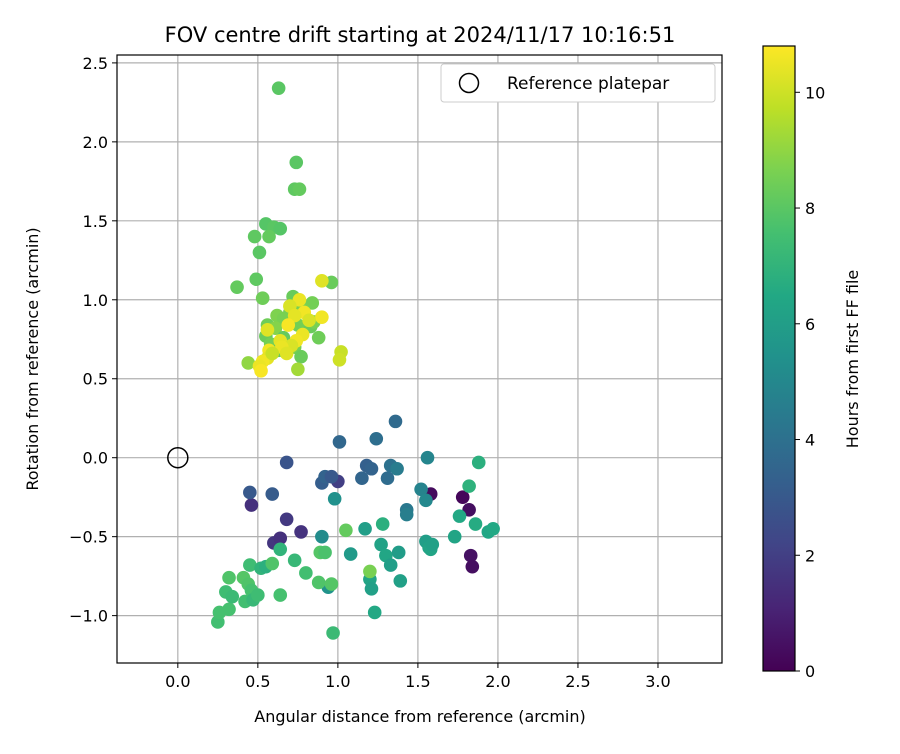  Describe the element at coordinates (32, 358) in the screenshot. I see `y-axis-label: Rotation from reference (arcmin)` at that location.